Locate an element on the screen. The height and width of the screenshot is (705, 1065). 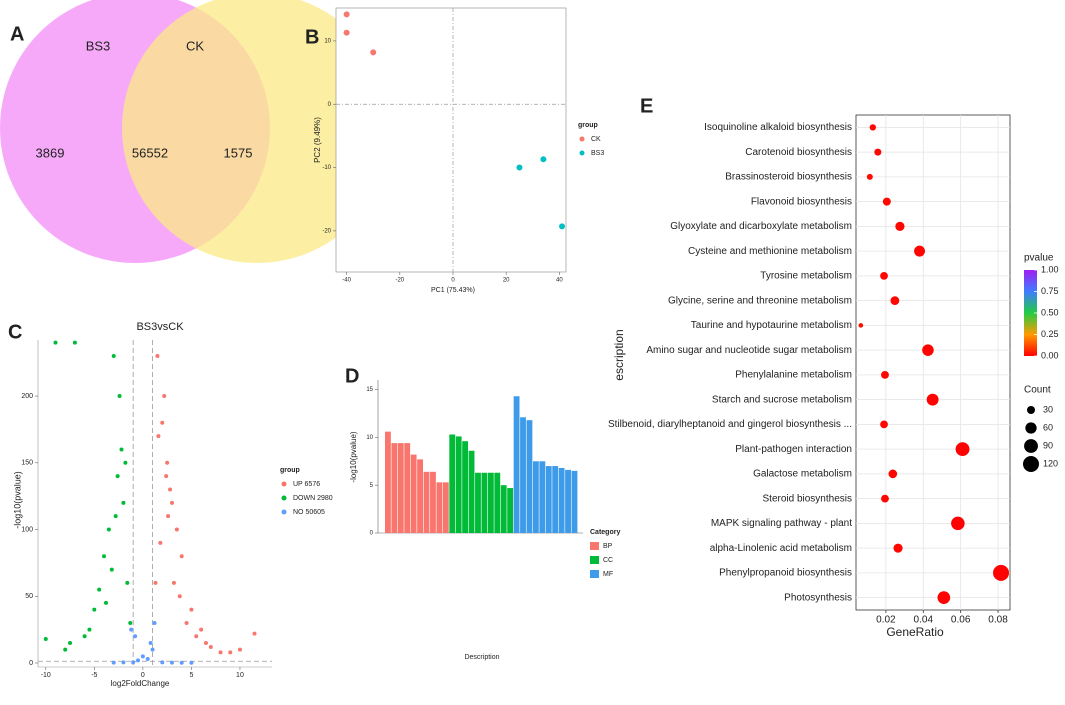
color-tick-label: 0.50 is located at coordinates (1050, 312).